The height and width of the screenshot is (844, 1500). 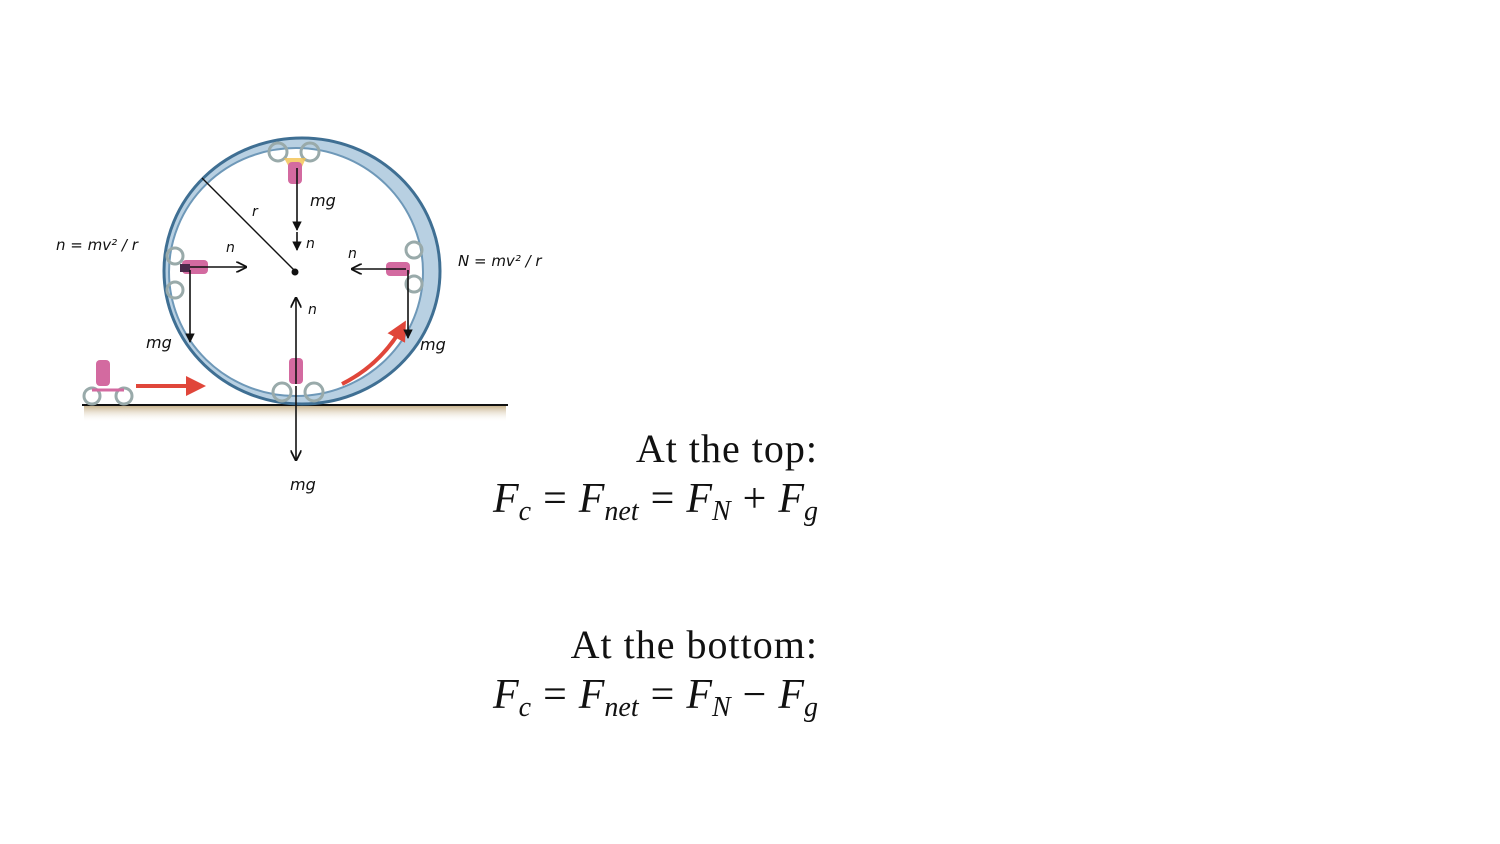 What do you see at coordinates (294, 162) in the screenshot?
I see `rider-top` at bounding box center [294, 162].